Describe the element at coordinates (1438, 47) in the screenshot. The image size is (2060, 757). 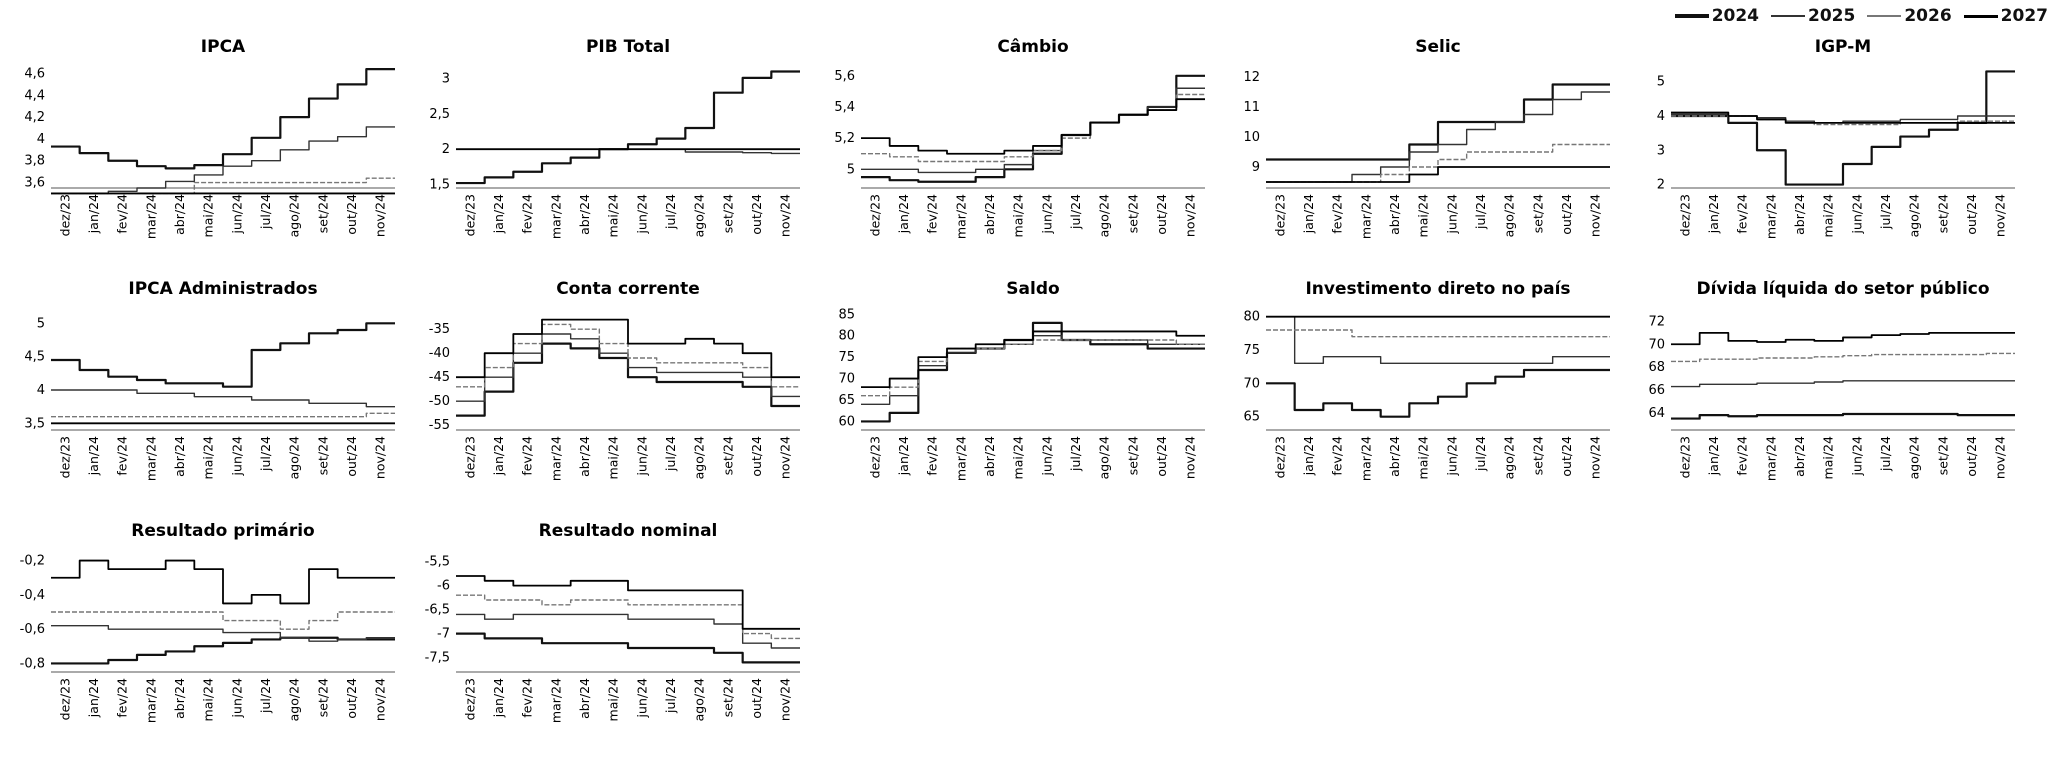
I see `chart-title: Selic` at that location.